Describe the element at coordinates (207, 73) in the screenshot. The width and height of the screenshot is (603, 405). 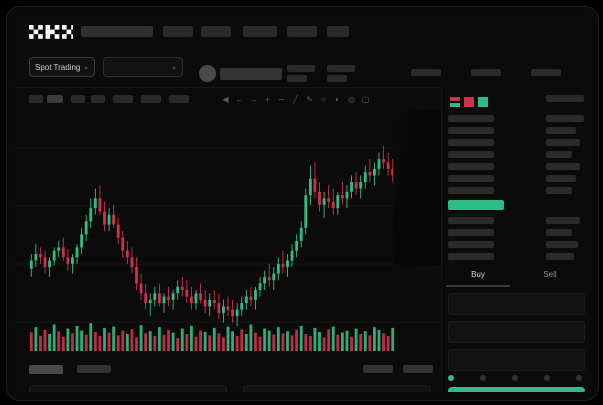
I see `coin-avatar` at that location.